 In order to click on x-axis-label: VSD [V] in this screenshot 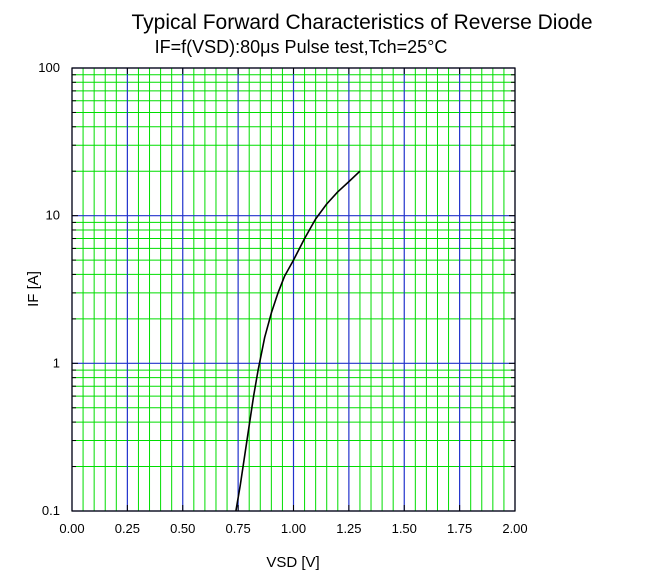, I will do `click(292, 562)`.